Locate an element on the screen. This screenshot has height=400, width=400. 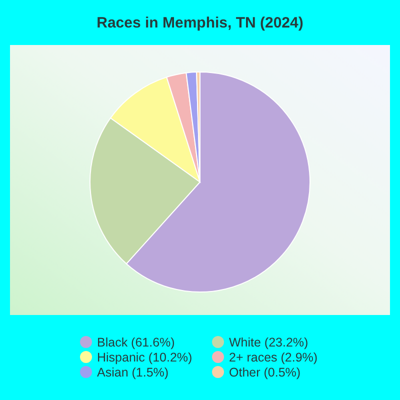
chart-title: Races in Memphis, TN (2024) is located at coordinates (200, 23).